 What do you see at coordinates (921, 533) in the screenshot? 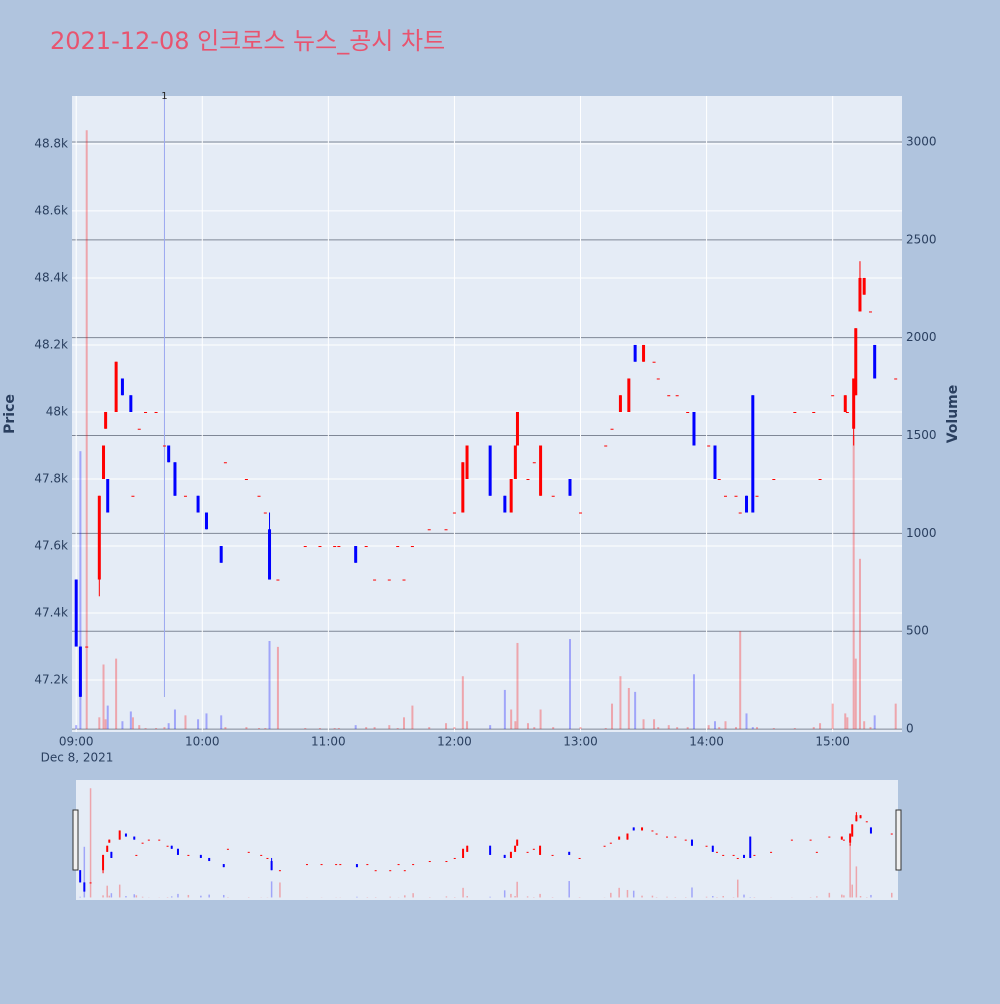
I see `y2-tick-label: 1000` at bounding box center [921, 533].